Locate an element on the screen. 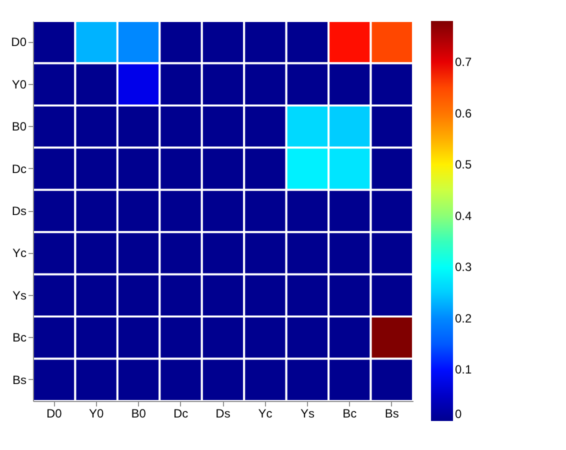 The image size is (566, 450). x-tick-label: D0 is located at coordinates (54, 413).